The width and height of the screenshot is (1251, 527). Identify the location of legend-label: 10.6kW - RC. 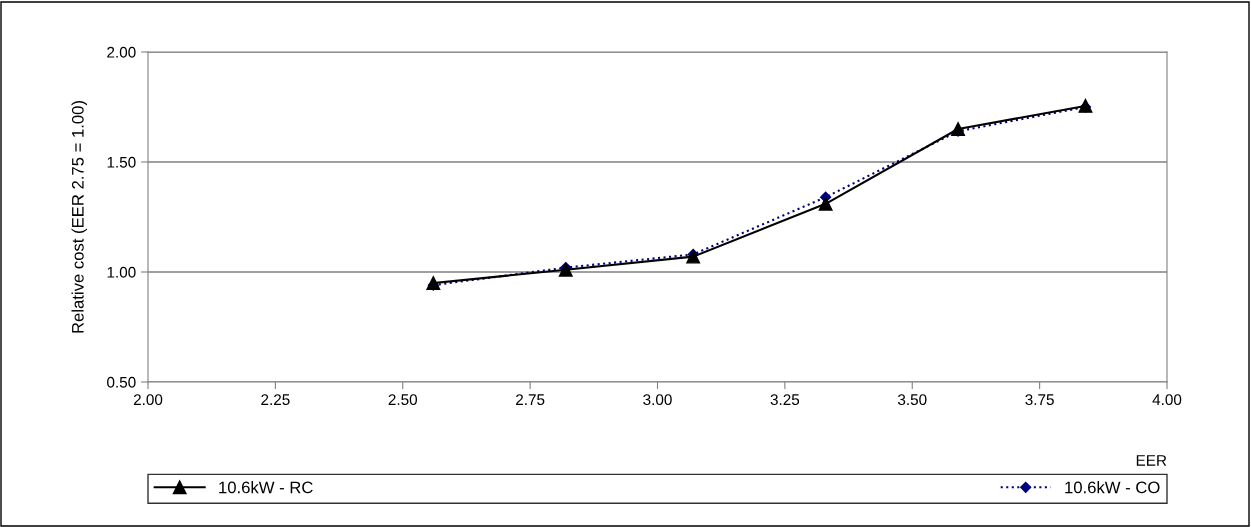
(266, 487).